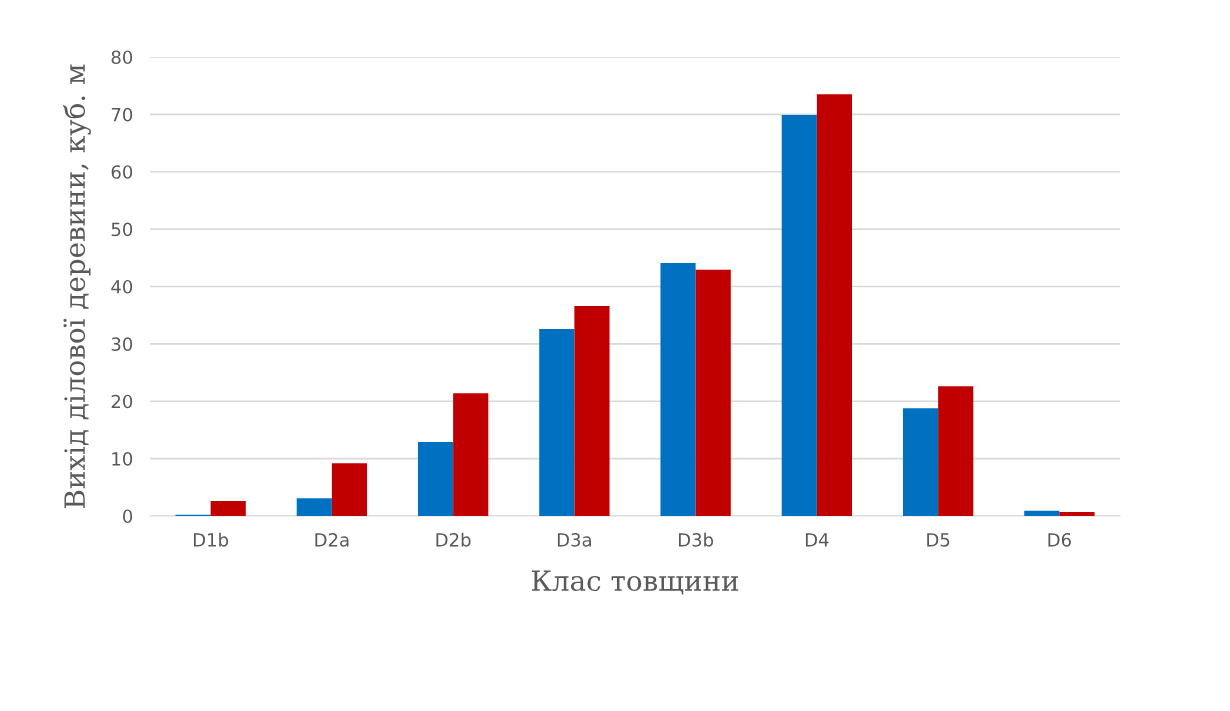  What do you see at coordinates (122, 344) in the screenshot?
I see `y-tick-label: 30` at bounding box center [122, 344].